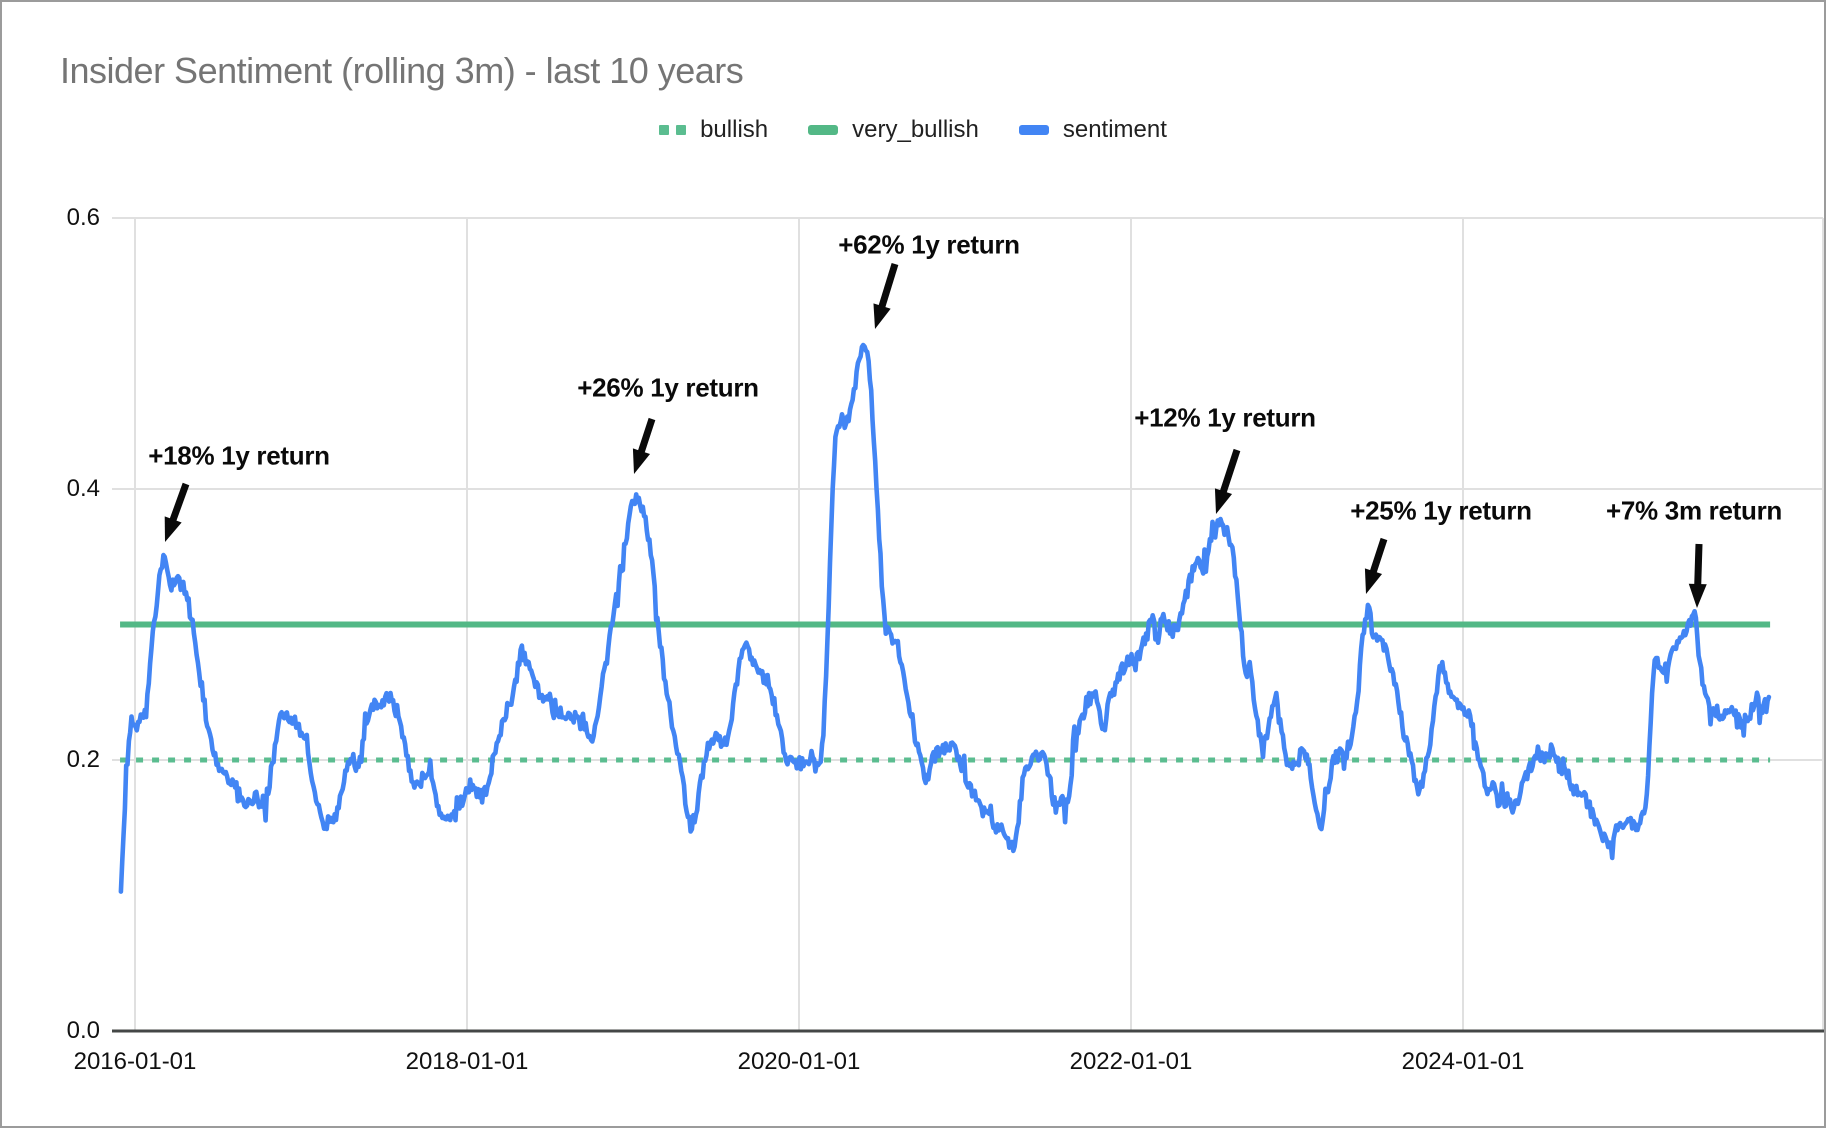  What do you see at coordinates (239, 455) in the screenshot?
I see `annotation-label: +18% 1y return` at bounding box center [239, 455].